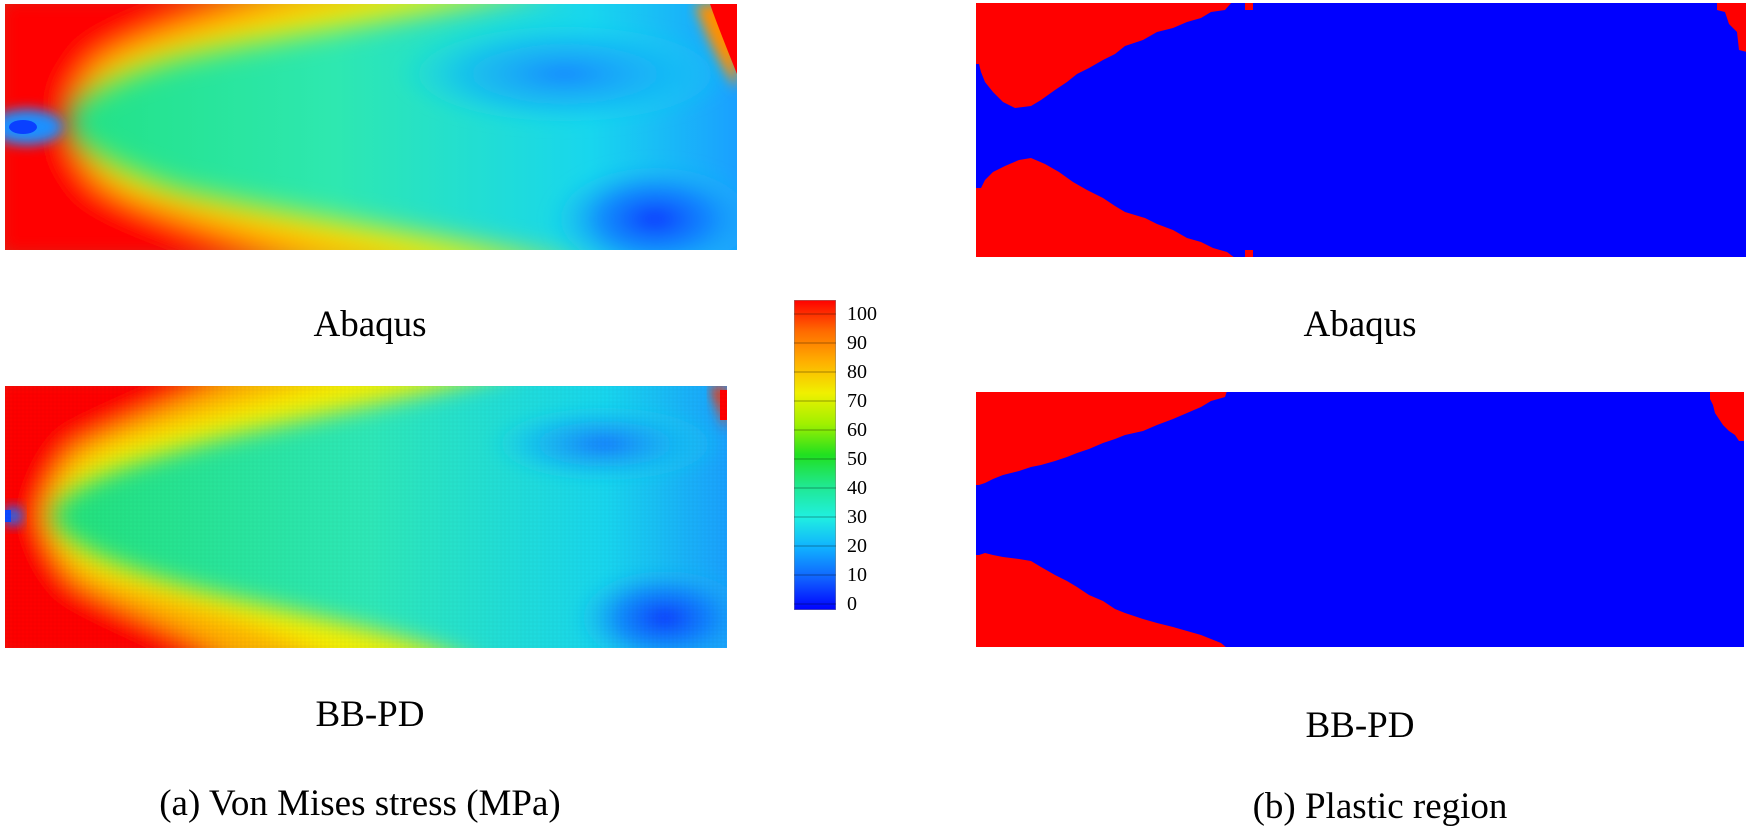  I want to click on plastic-bbpd-label: BB-PD, so click(1360, 725).